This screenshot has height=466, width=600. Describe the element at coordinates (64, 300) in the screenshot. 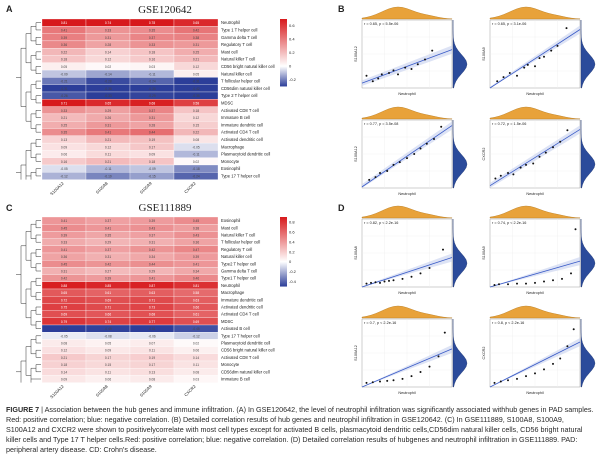

I see `heatmap-cell-label: 0.72` at that location.